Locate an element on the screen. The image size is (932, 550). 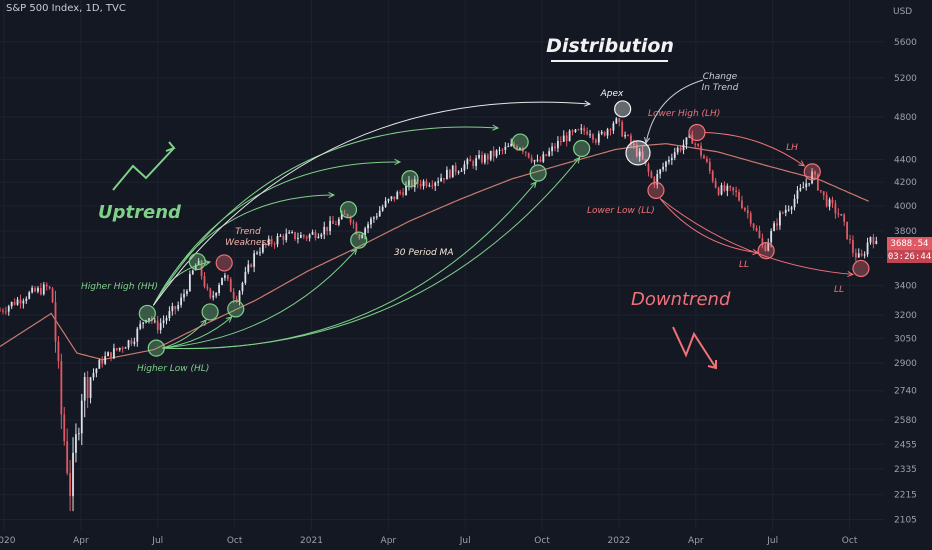
y-tick-label: 4400 is located at coordinates (905, 160).